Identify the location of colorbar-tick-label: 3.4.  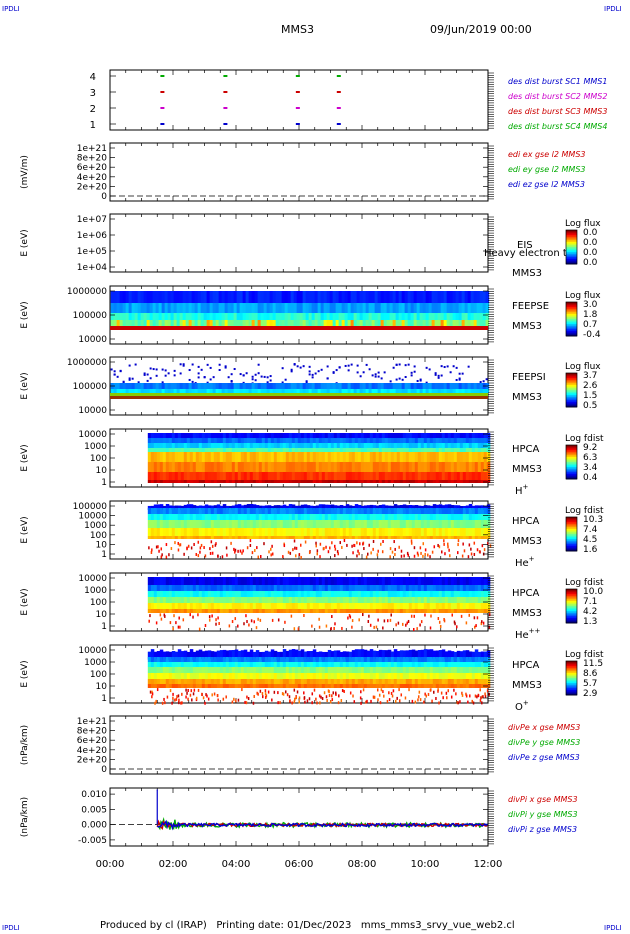
(590, 468).